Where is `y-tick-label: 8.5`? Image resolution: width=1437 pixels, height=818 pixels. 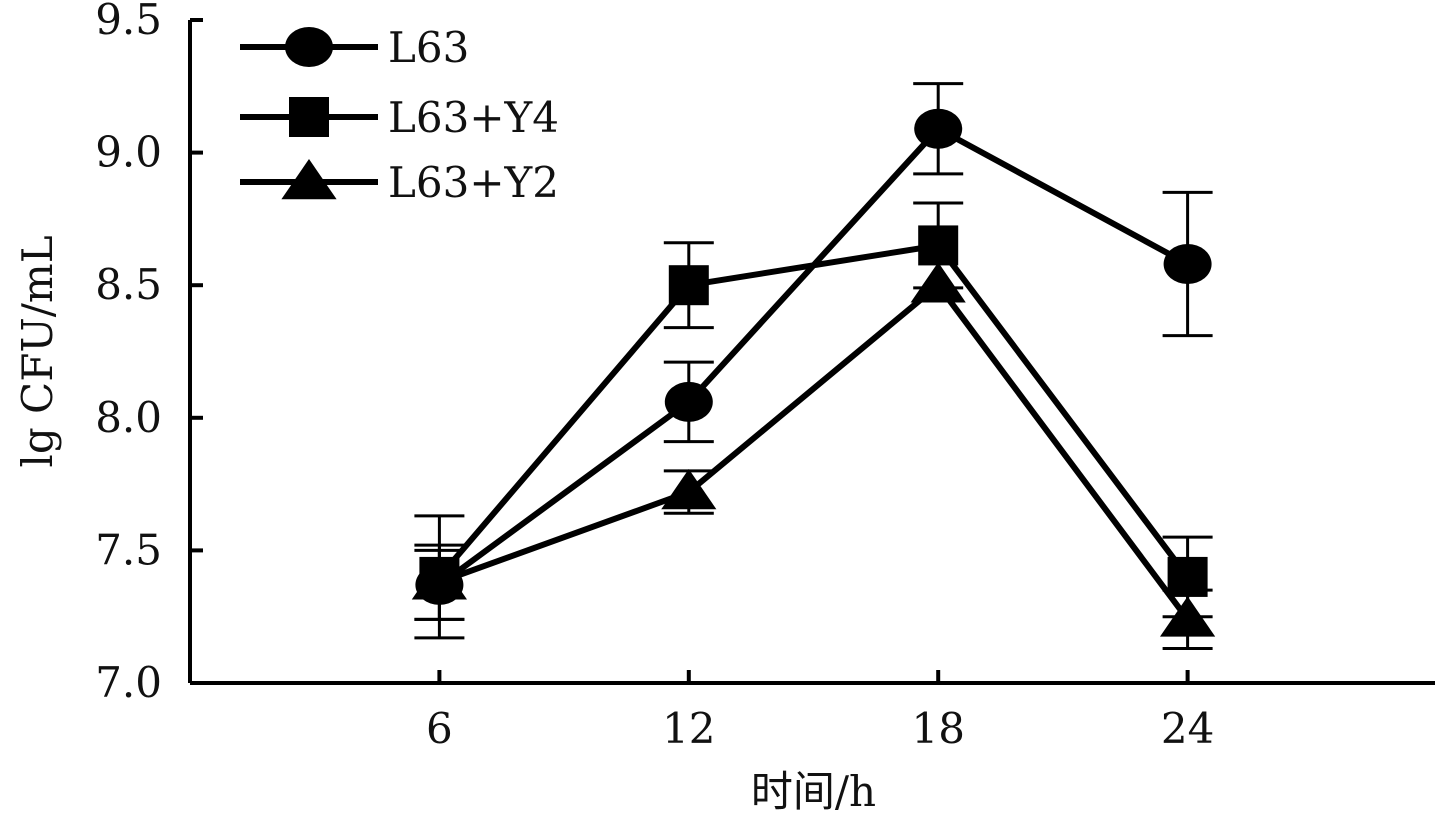
y-tick-label: 8.5 is located at coordinates (128, 284).